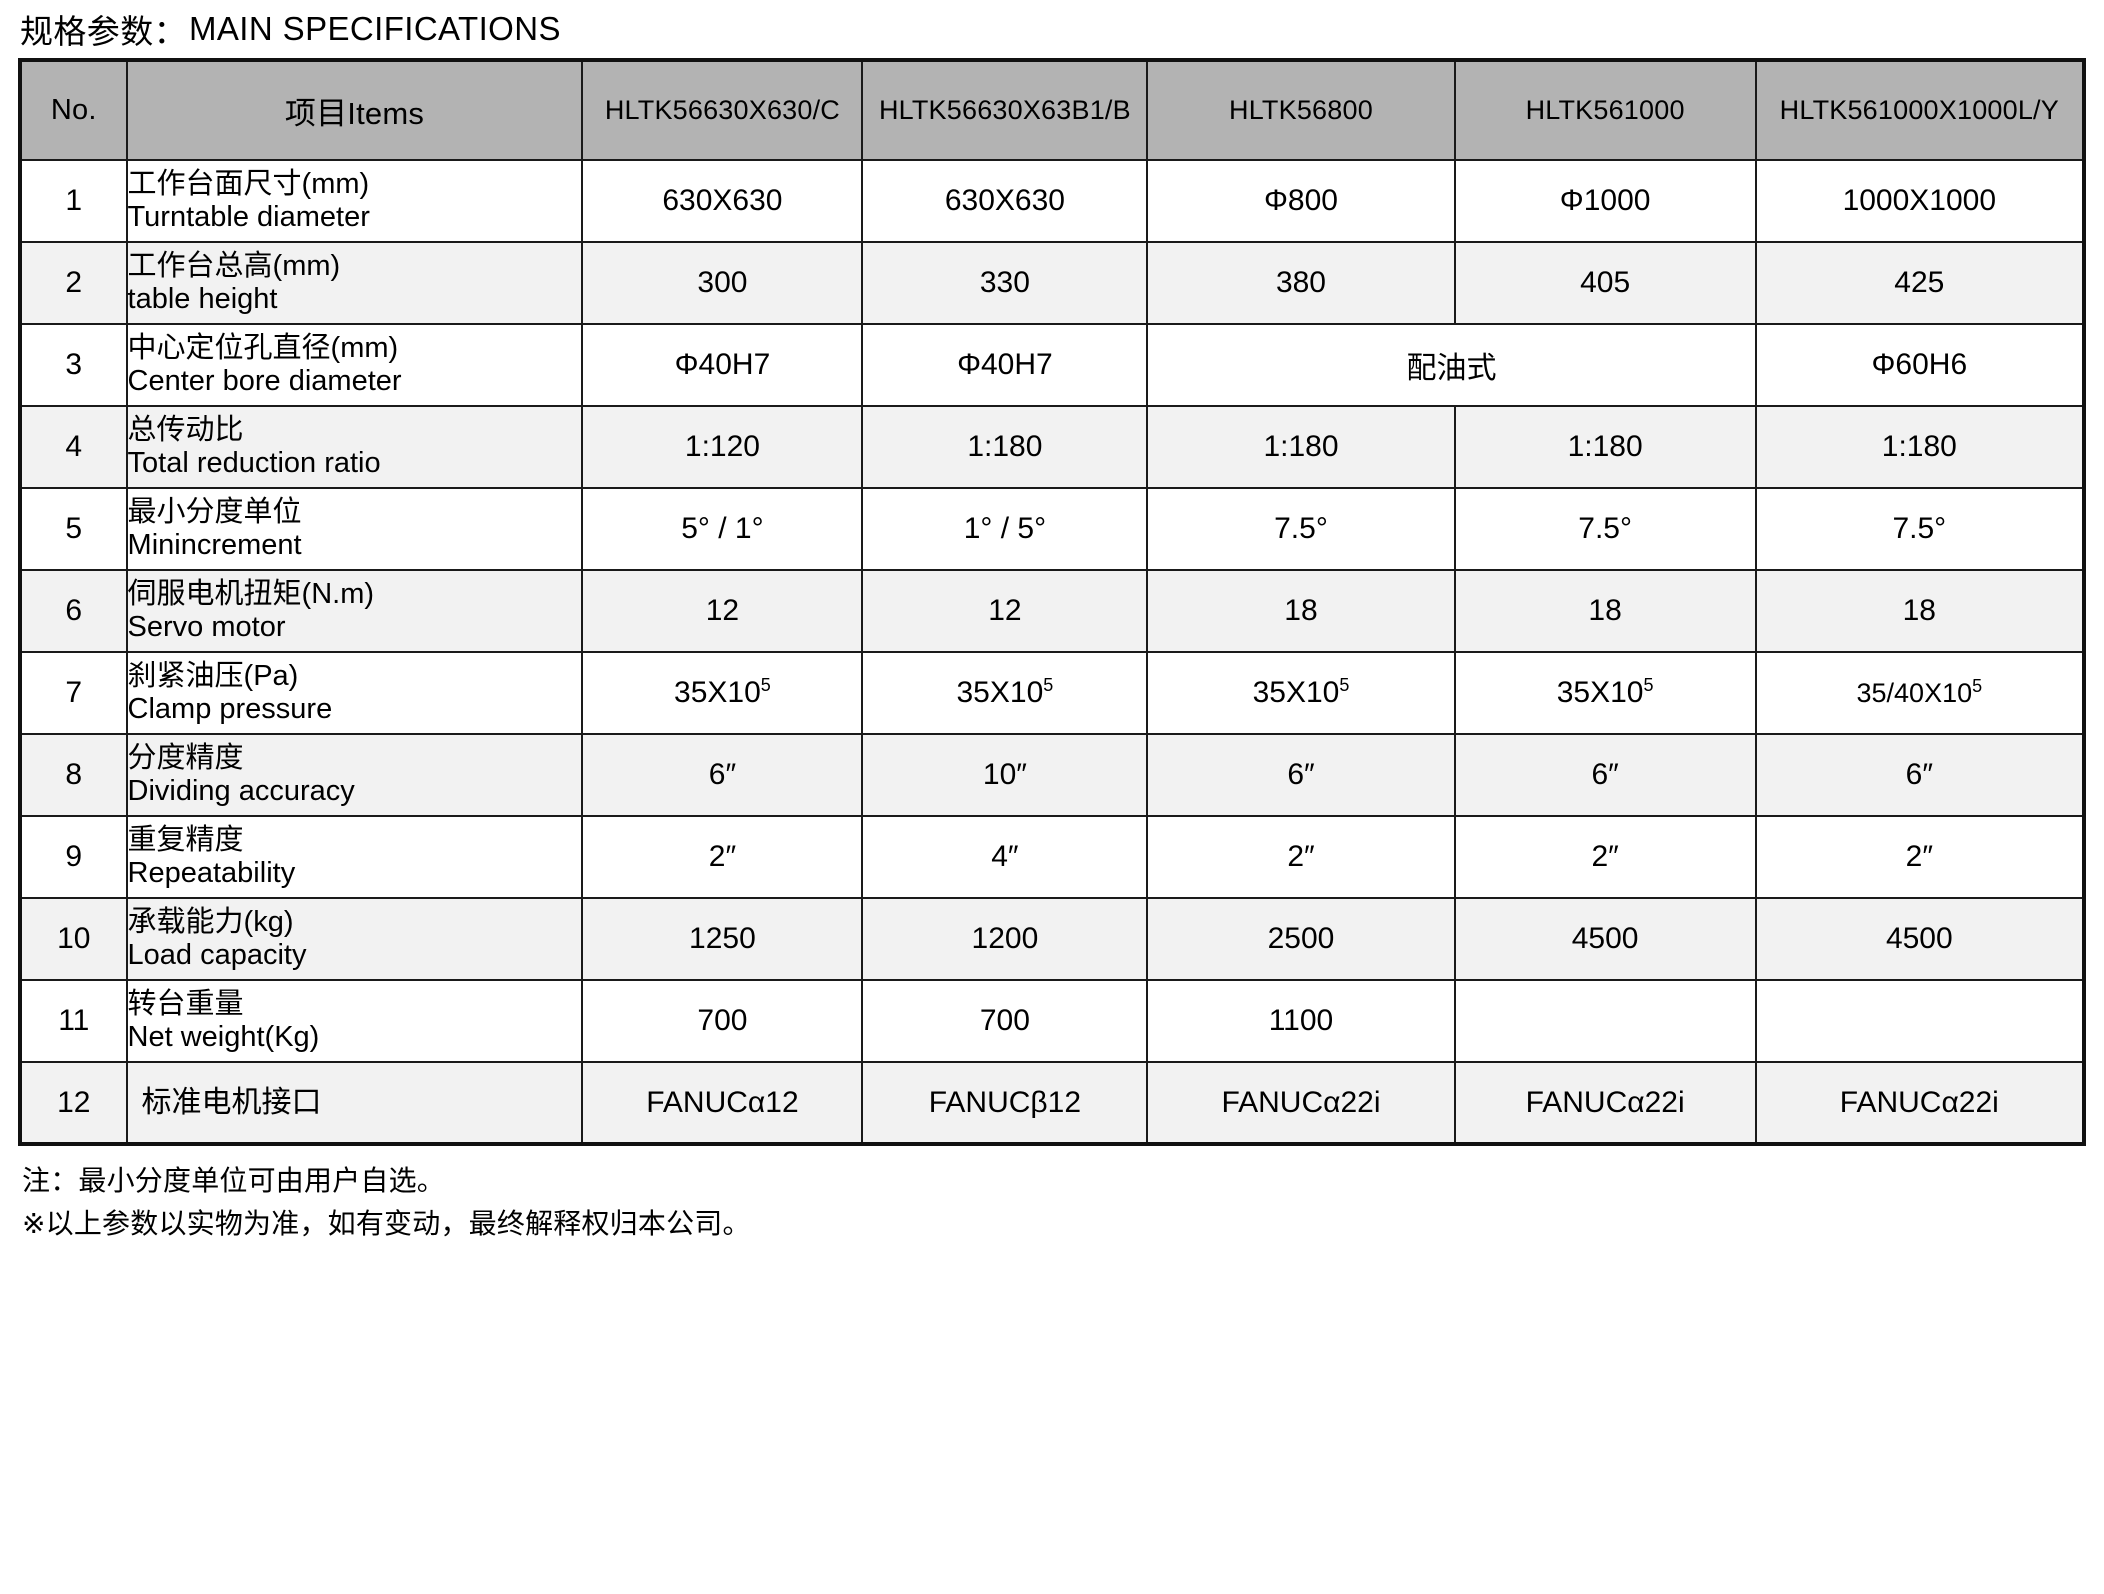 Image resolution: width=2104 pixels, height=1594 pixels. Describe the element at coordinates (386, 1223) in the screenshot. I see `footer-note-2: ※以上参数以实物为准，如有变动，最终解释权归本公司。` at that location.